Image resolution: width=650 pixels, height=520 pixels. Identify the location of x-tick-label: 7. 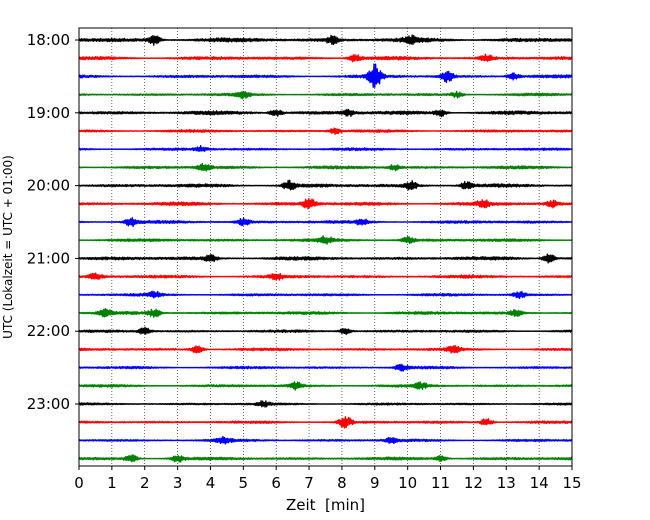
(309, 483).